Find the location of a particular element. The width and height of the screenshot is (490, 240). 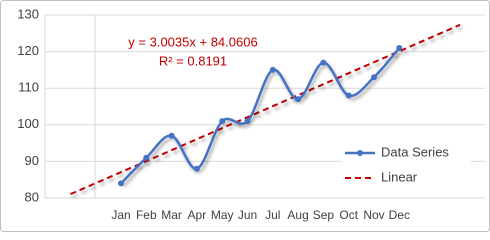

legend-label: Data Series is located at coordinates (415, 151).